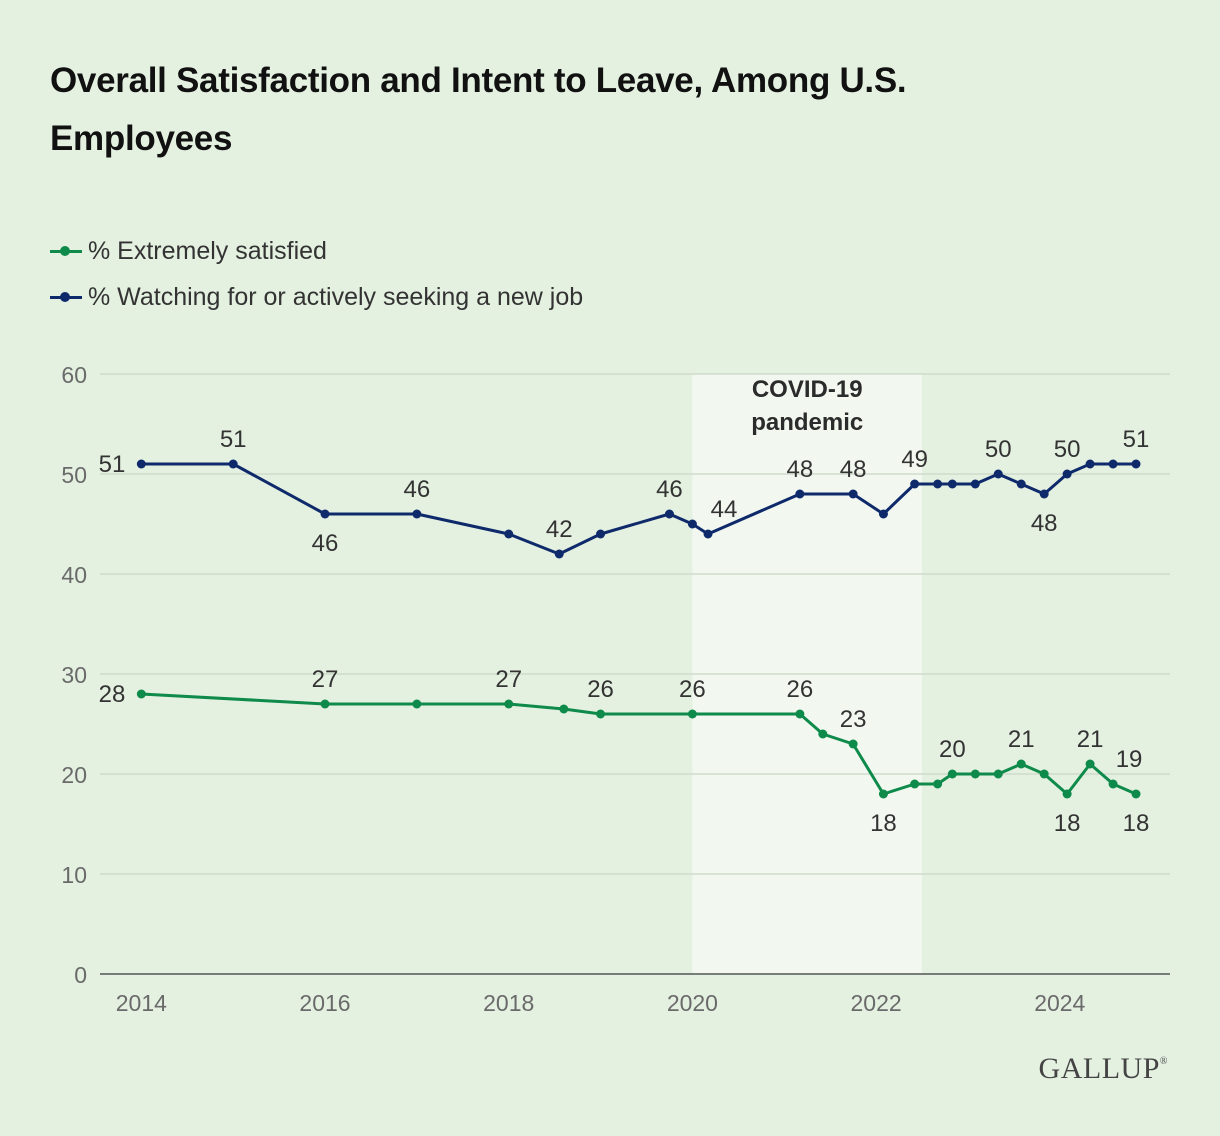  Describe the element at coordinates (74, 675) in the screenshot. I see `y-tick-label: 30` at that location.